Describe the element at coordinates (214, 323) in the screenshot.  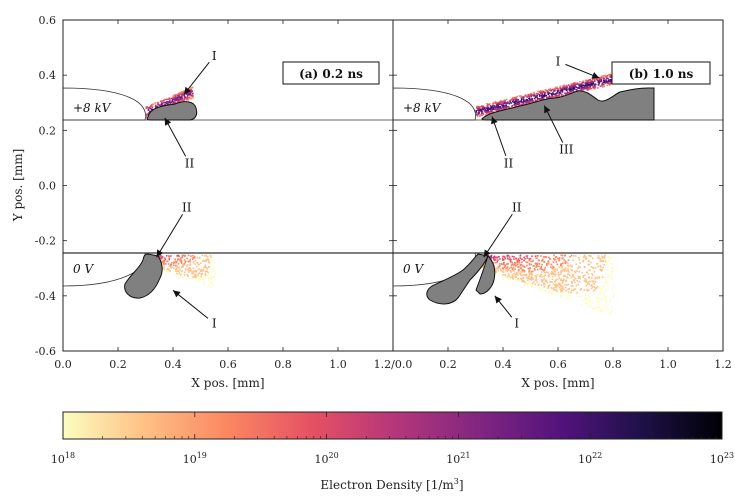
I see `annotation-label: I` at that location.